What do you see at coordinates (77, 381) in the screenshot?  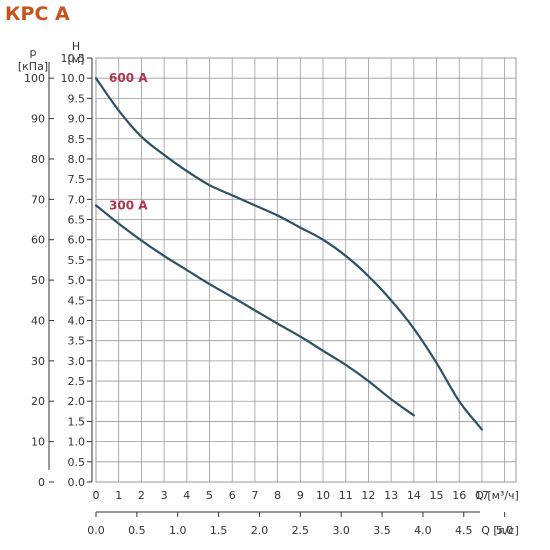 I see `h-axis-tick-label: 2.5` at bounding box center [77, 381].